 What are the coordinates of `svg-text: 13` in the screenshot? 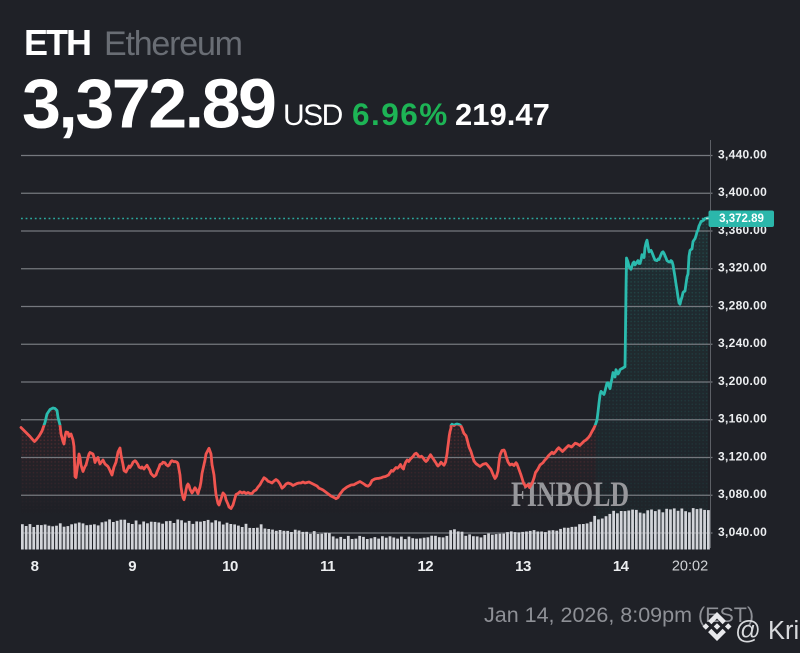 It's located at (523, 566).